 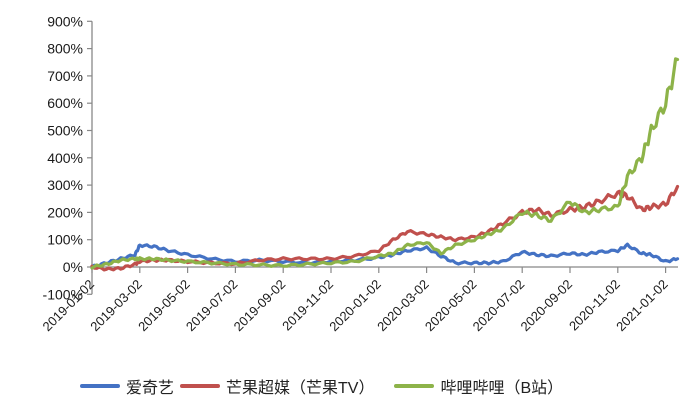 I want to click on legend-item-mango: 芒果超媒（芒果TV）, so click(x=277, y=386).